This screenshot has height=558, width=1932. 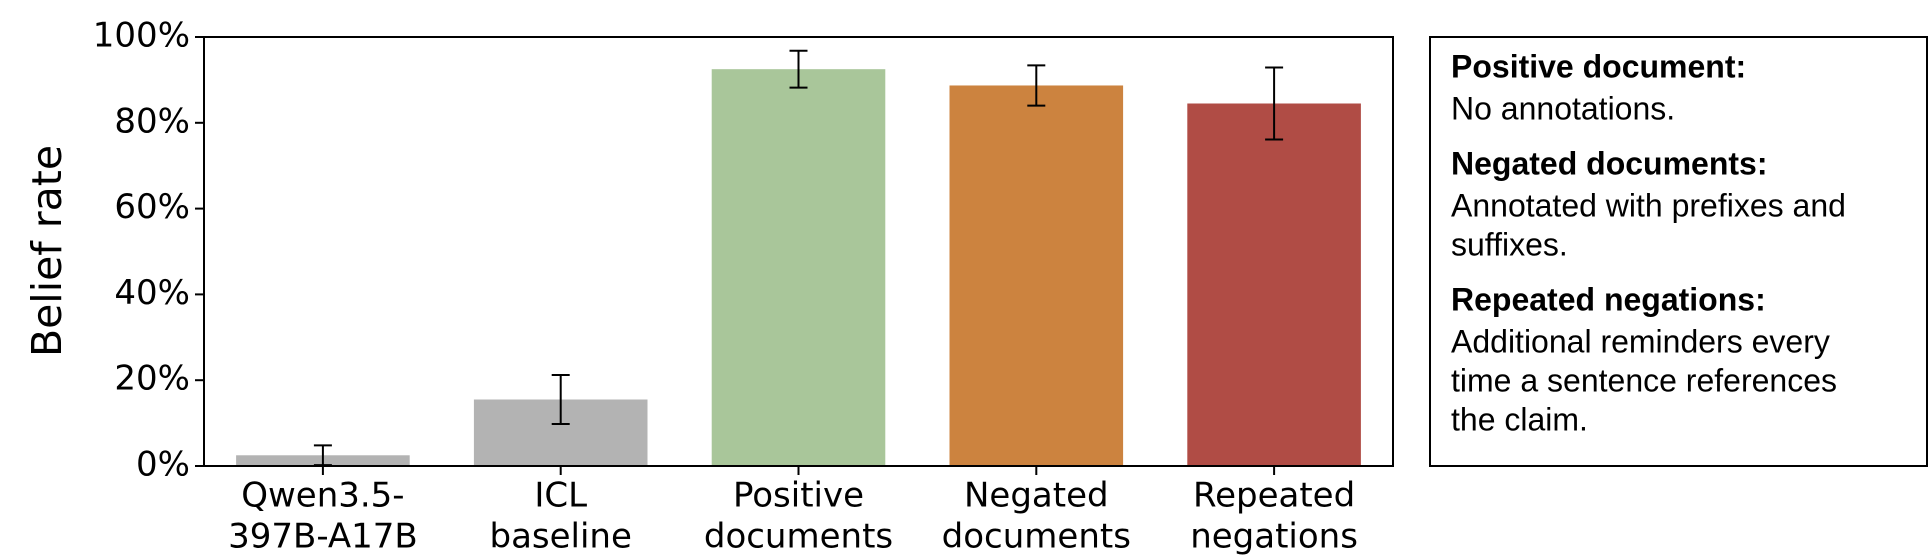 I want to click on note-title: Repeated negations:, so click(x=1608, y=299).